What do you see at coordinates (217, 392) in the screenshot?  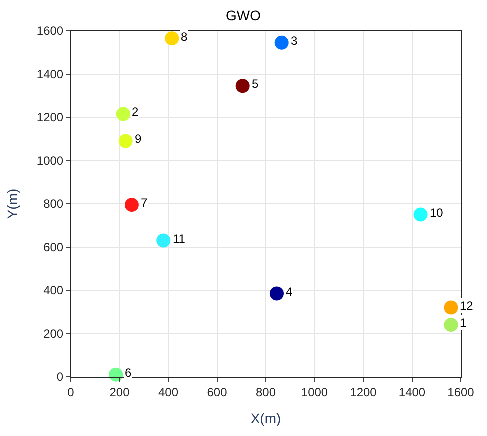 I see `x-tick-label: 600` at bounding box center [217, 392].